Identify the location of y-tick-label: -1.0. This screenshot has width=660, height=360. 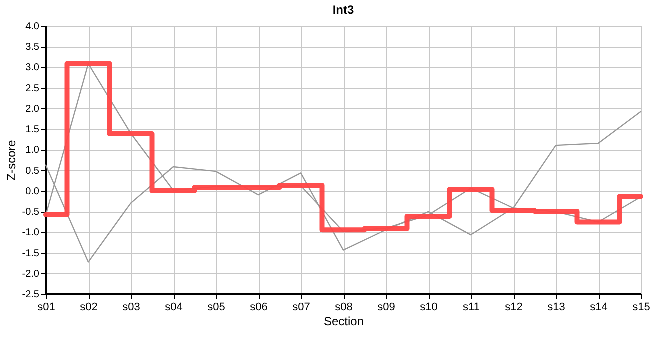
(31, 233).